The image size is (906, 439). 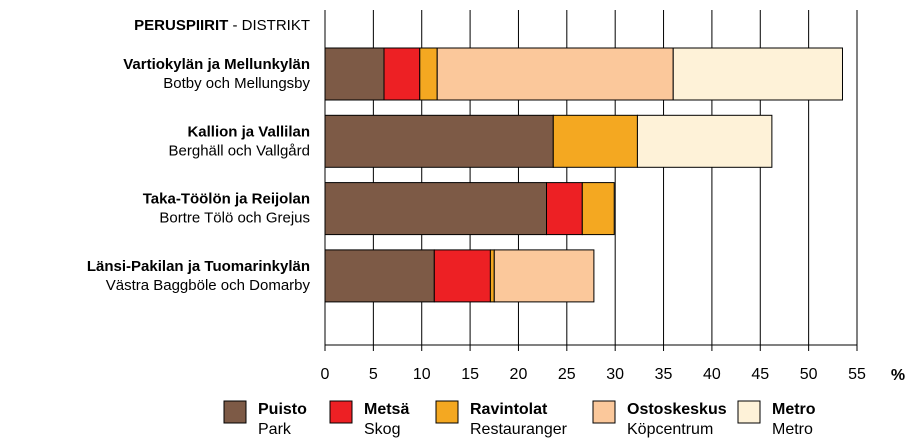 What do you see at coordinates (794, 409) in the screenshot?
I see `legend-label: Metro` at bounding box center [794, 409].